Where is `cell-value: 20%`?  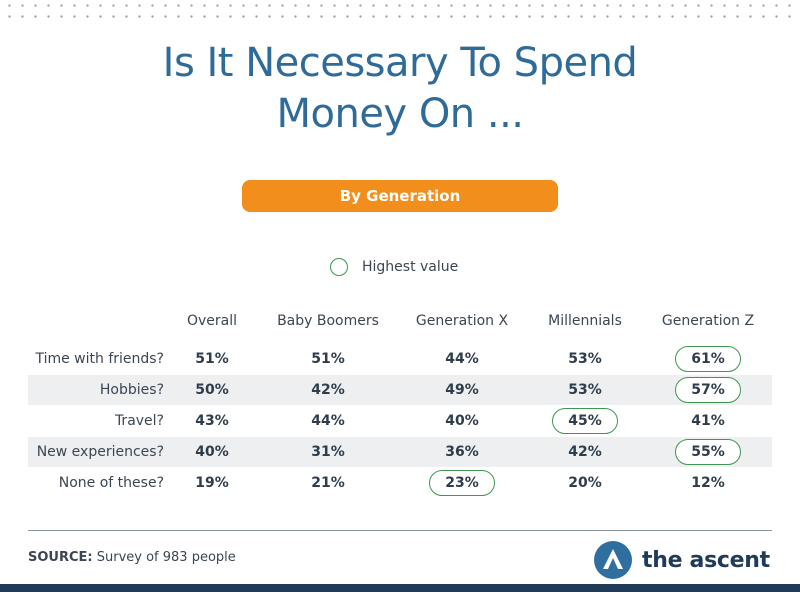 cell-value: 20% is located at coordinates (585, 483).